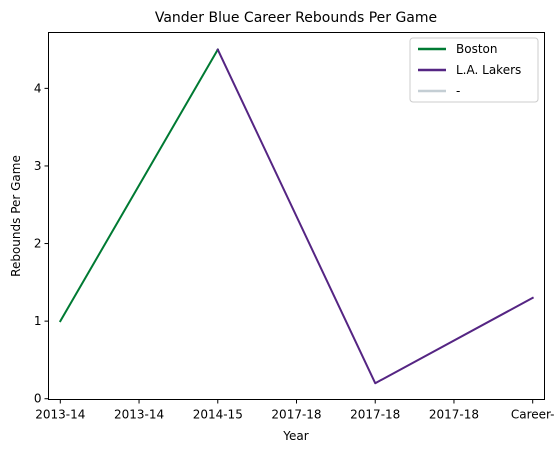  Describe the element at coordinates (533, 415) in the screenshot. I see `x-tick-label: Career-` at that location.